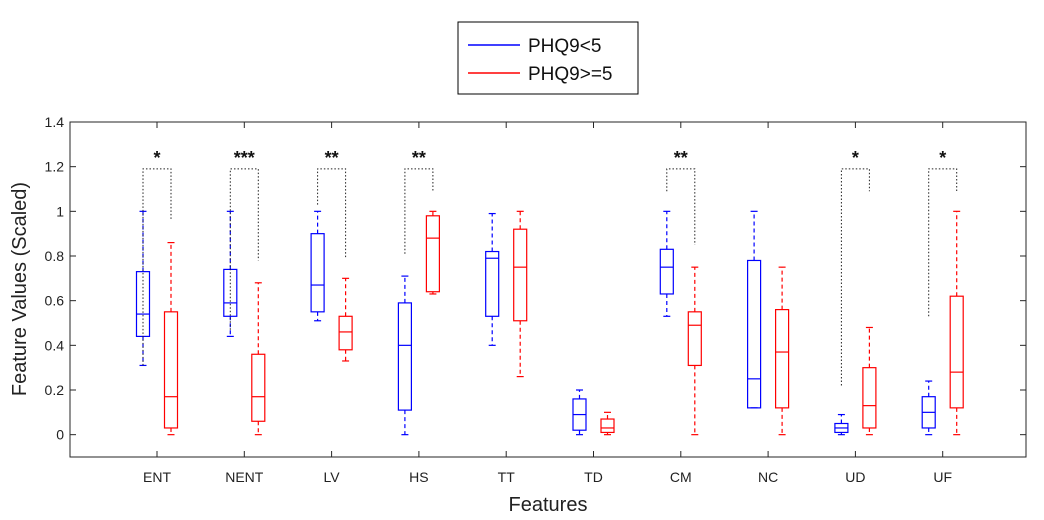 The width and height of the screenshot is (1044, 520). What do you see at coordinates (156, 158) in the screenshot?
I see `significance-ent-label: *` at bounding box center [156, 158].